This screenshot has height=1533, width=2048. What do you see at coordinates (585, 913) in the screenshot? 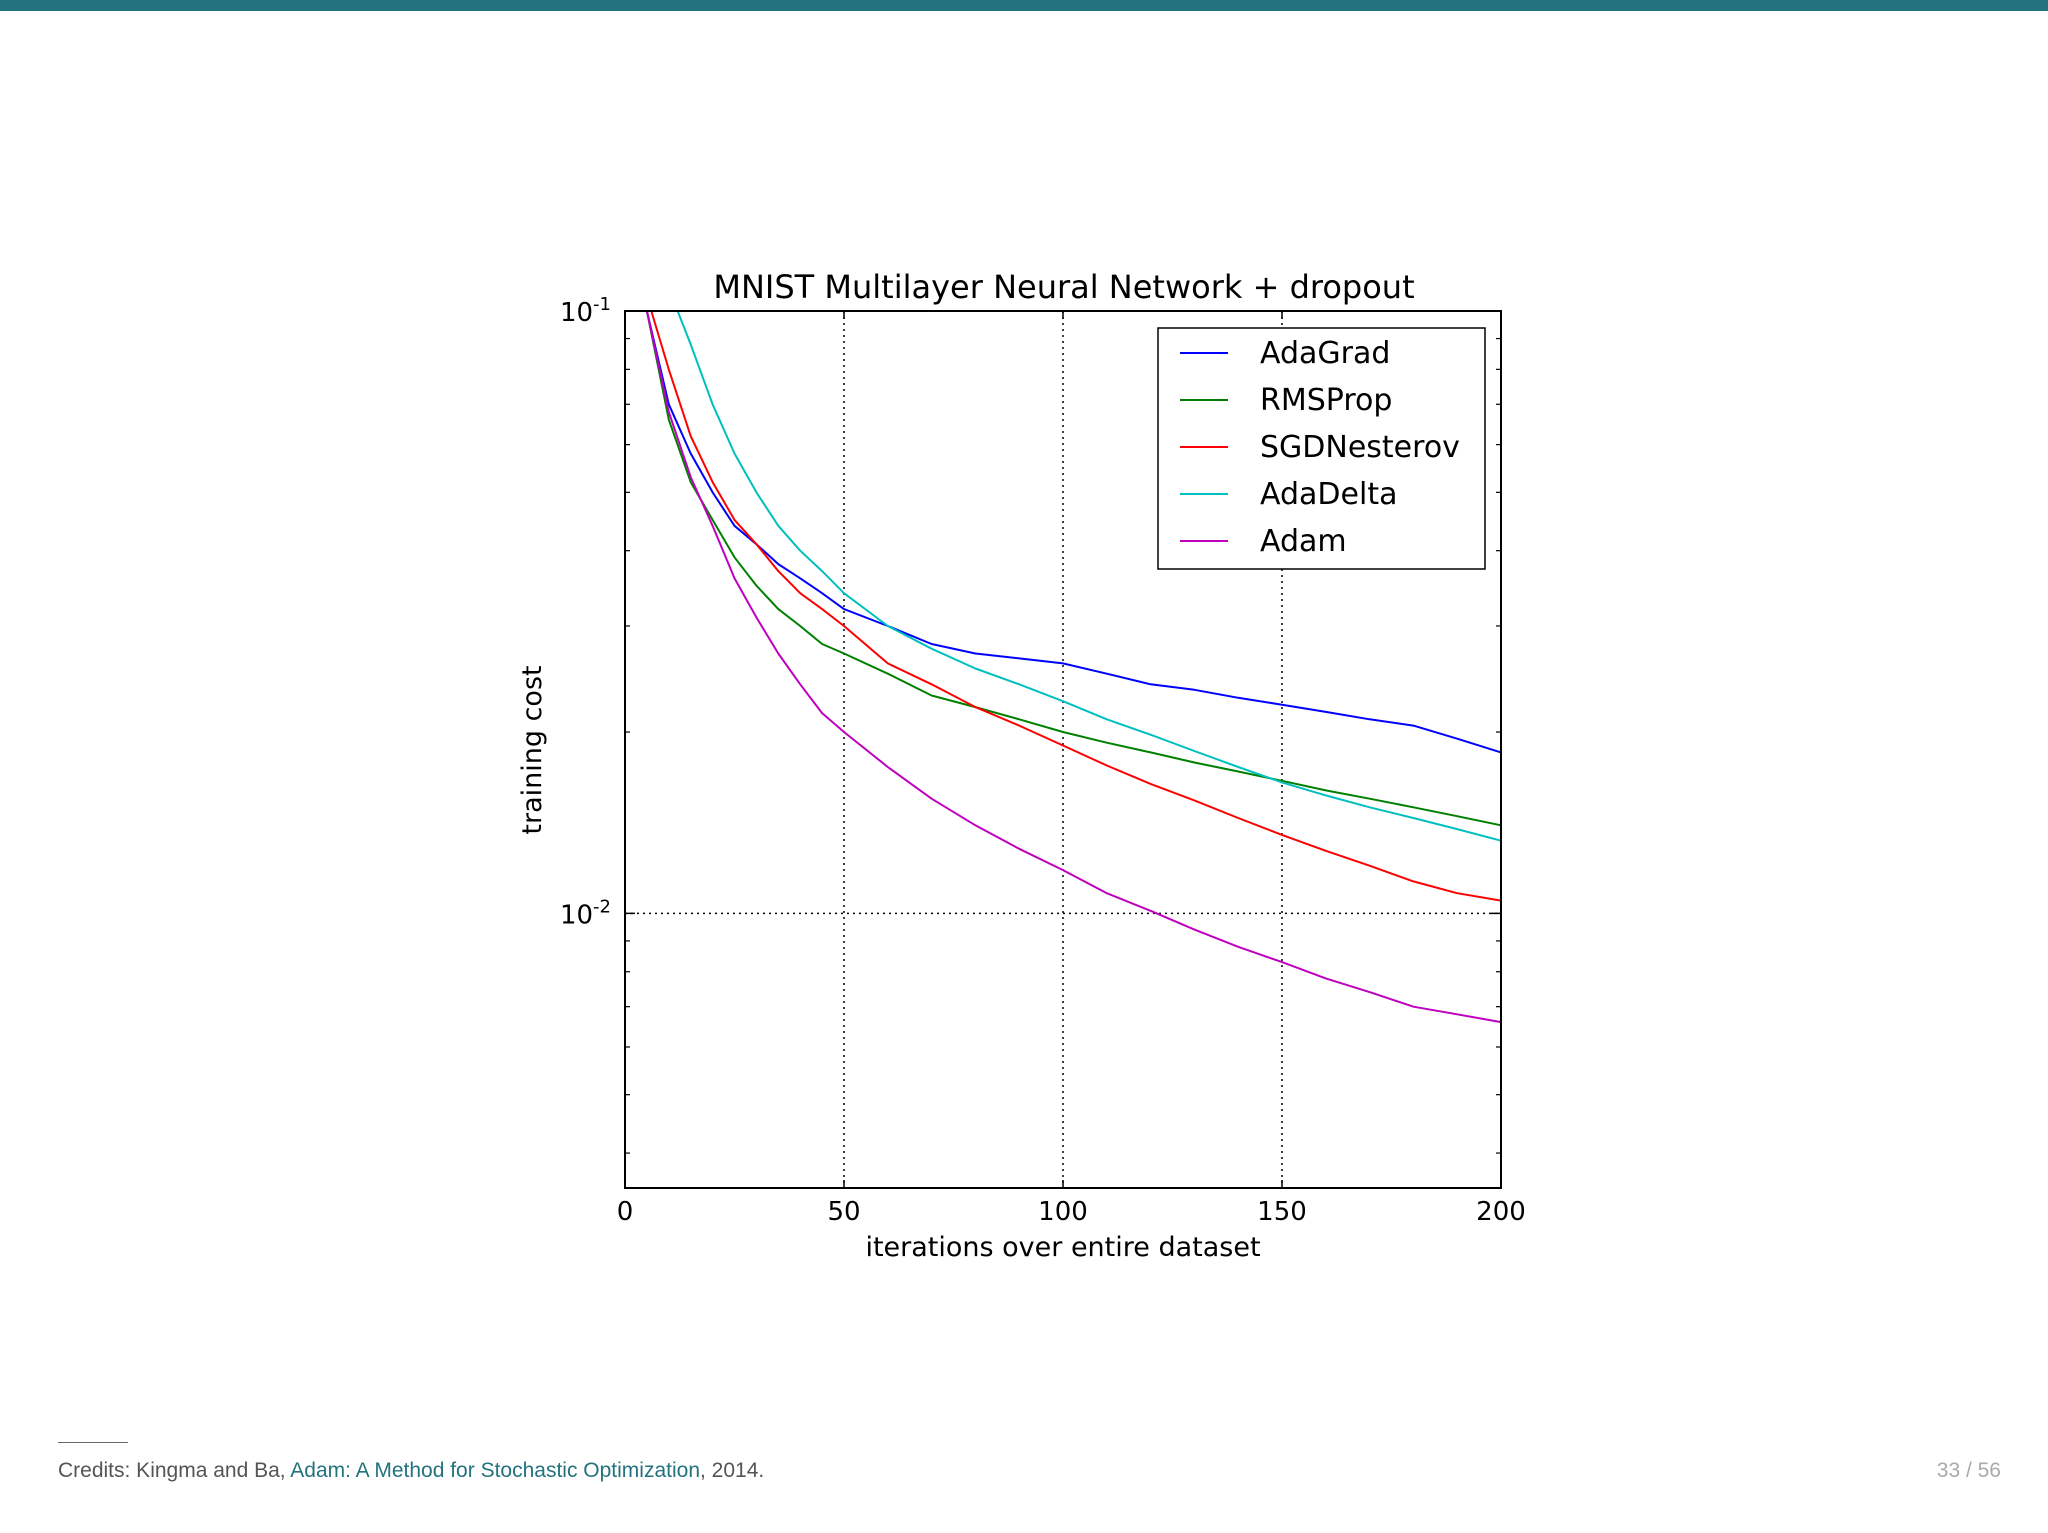
I see `y-tick-label: 10⁻²` at bounding box center [585, 913].